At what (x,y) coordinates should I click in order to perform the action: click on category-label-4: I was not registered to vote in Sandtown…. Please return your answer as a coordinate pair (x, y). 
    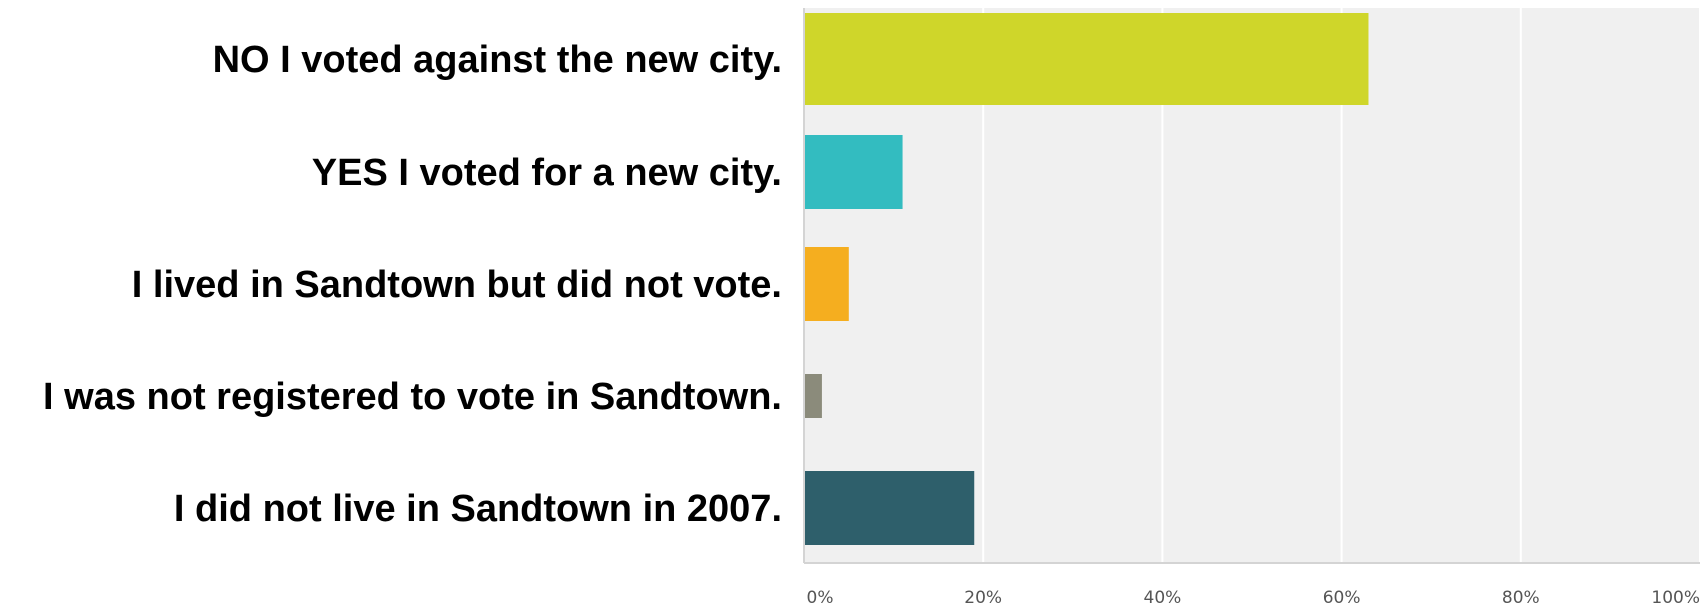
    Looking at the image, I should click on (412, 397).